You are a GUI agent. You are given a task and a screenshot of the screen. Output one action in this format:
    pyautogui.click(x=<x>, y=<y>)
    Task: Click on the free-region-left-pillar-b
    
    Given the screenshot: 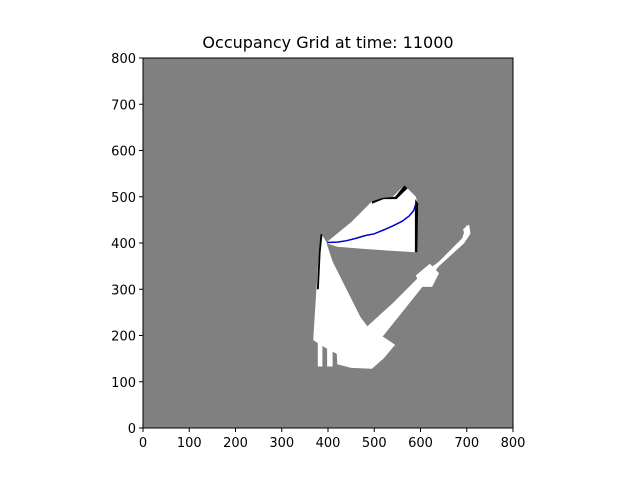 What is the action you would take?
    pyautogui.click(x=330, y=354)
    